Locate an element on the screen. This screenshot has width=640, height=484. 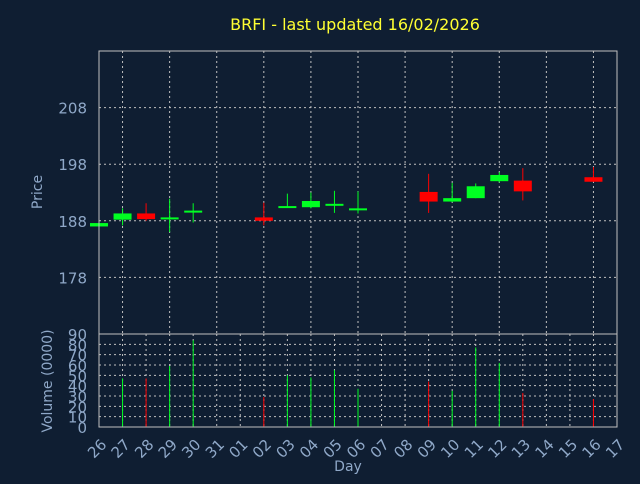
volume-axis-label: Volume (0000) is located at coordinates (48, 380).